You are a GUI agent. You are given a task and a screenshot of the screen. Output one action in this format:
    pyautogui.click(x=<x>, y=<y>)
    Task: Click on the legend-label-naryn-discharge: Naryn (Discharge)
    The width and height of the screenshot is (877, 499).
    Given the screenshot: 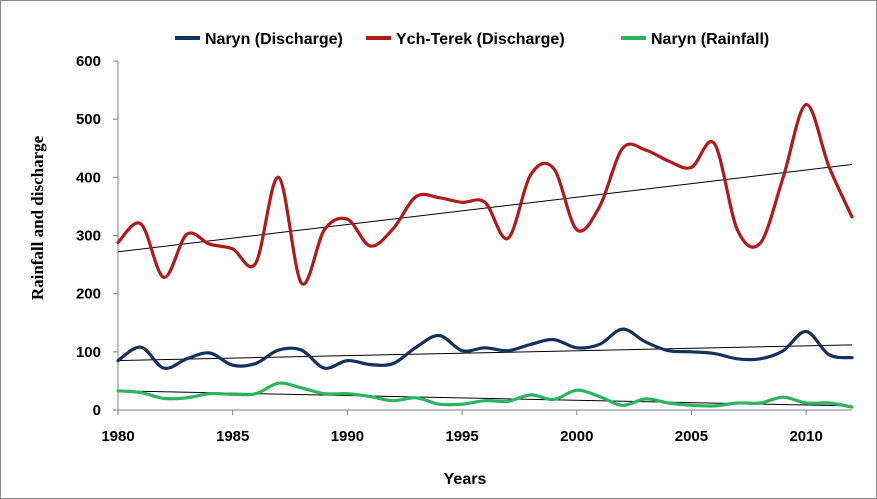 What is the action you would take?
    pyautogui.click(x=274, y=39)
    